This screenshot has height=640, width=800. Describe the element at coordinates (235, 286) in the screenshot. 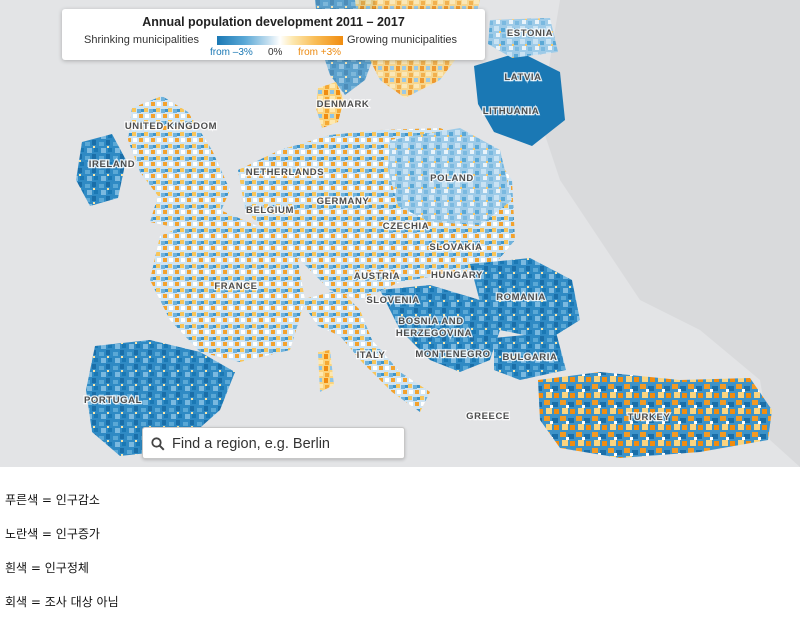

I see `country-label-france: FRANCE` at that location.